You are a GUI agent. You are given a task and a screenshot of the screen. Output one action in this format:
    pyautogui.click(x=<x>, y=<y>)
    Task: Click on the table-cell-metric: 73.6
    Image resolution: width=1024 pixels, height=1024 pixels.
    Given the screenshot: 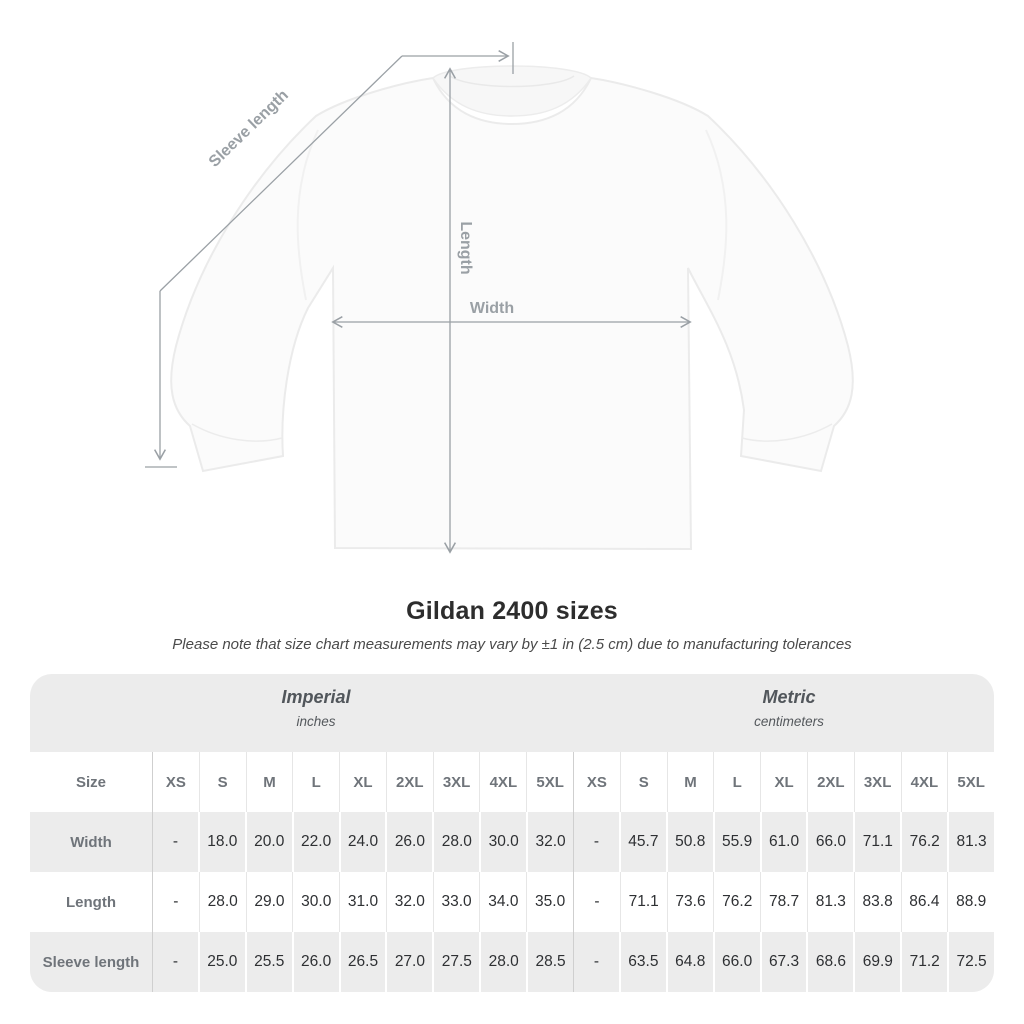 What is the action you would take?
    pyautogui.click(x=690, y=902)
    